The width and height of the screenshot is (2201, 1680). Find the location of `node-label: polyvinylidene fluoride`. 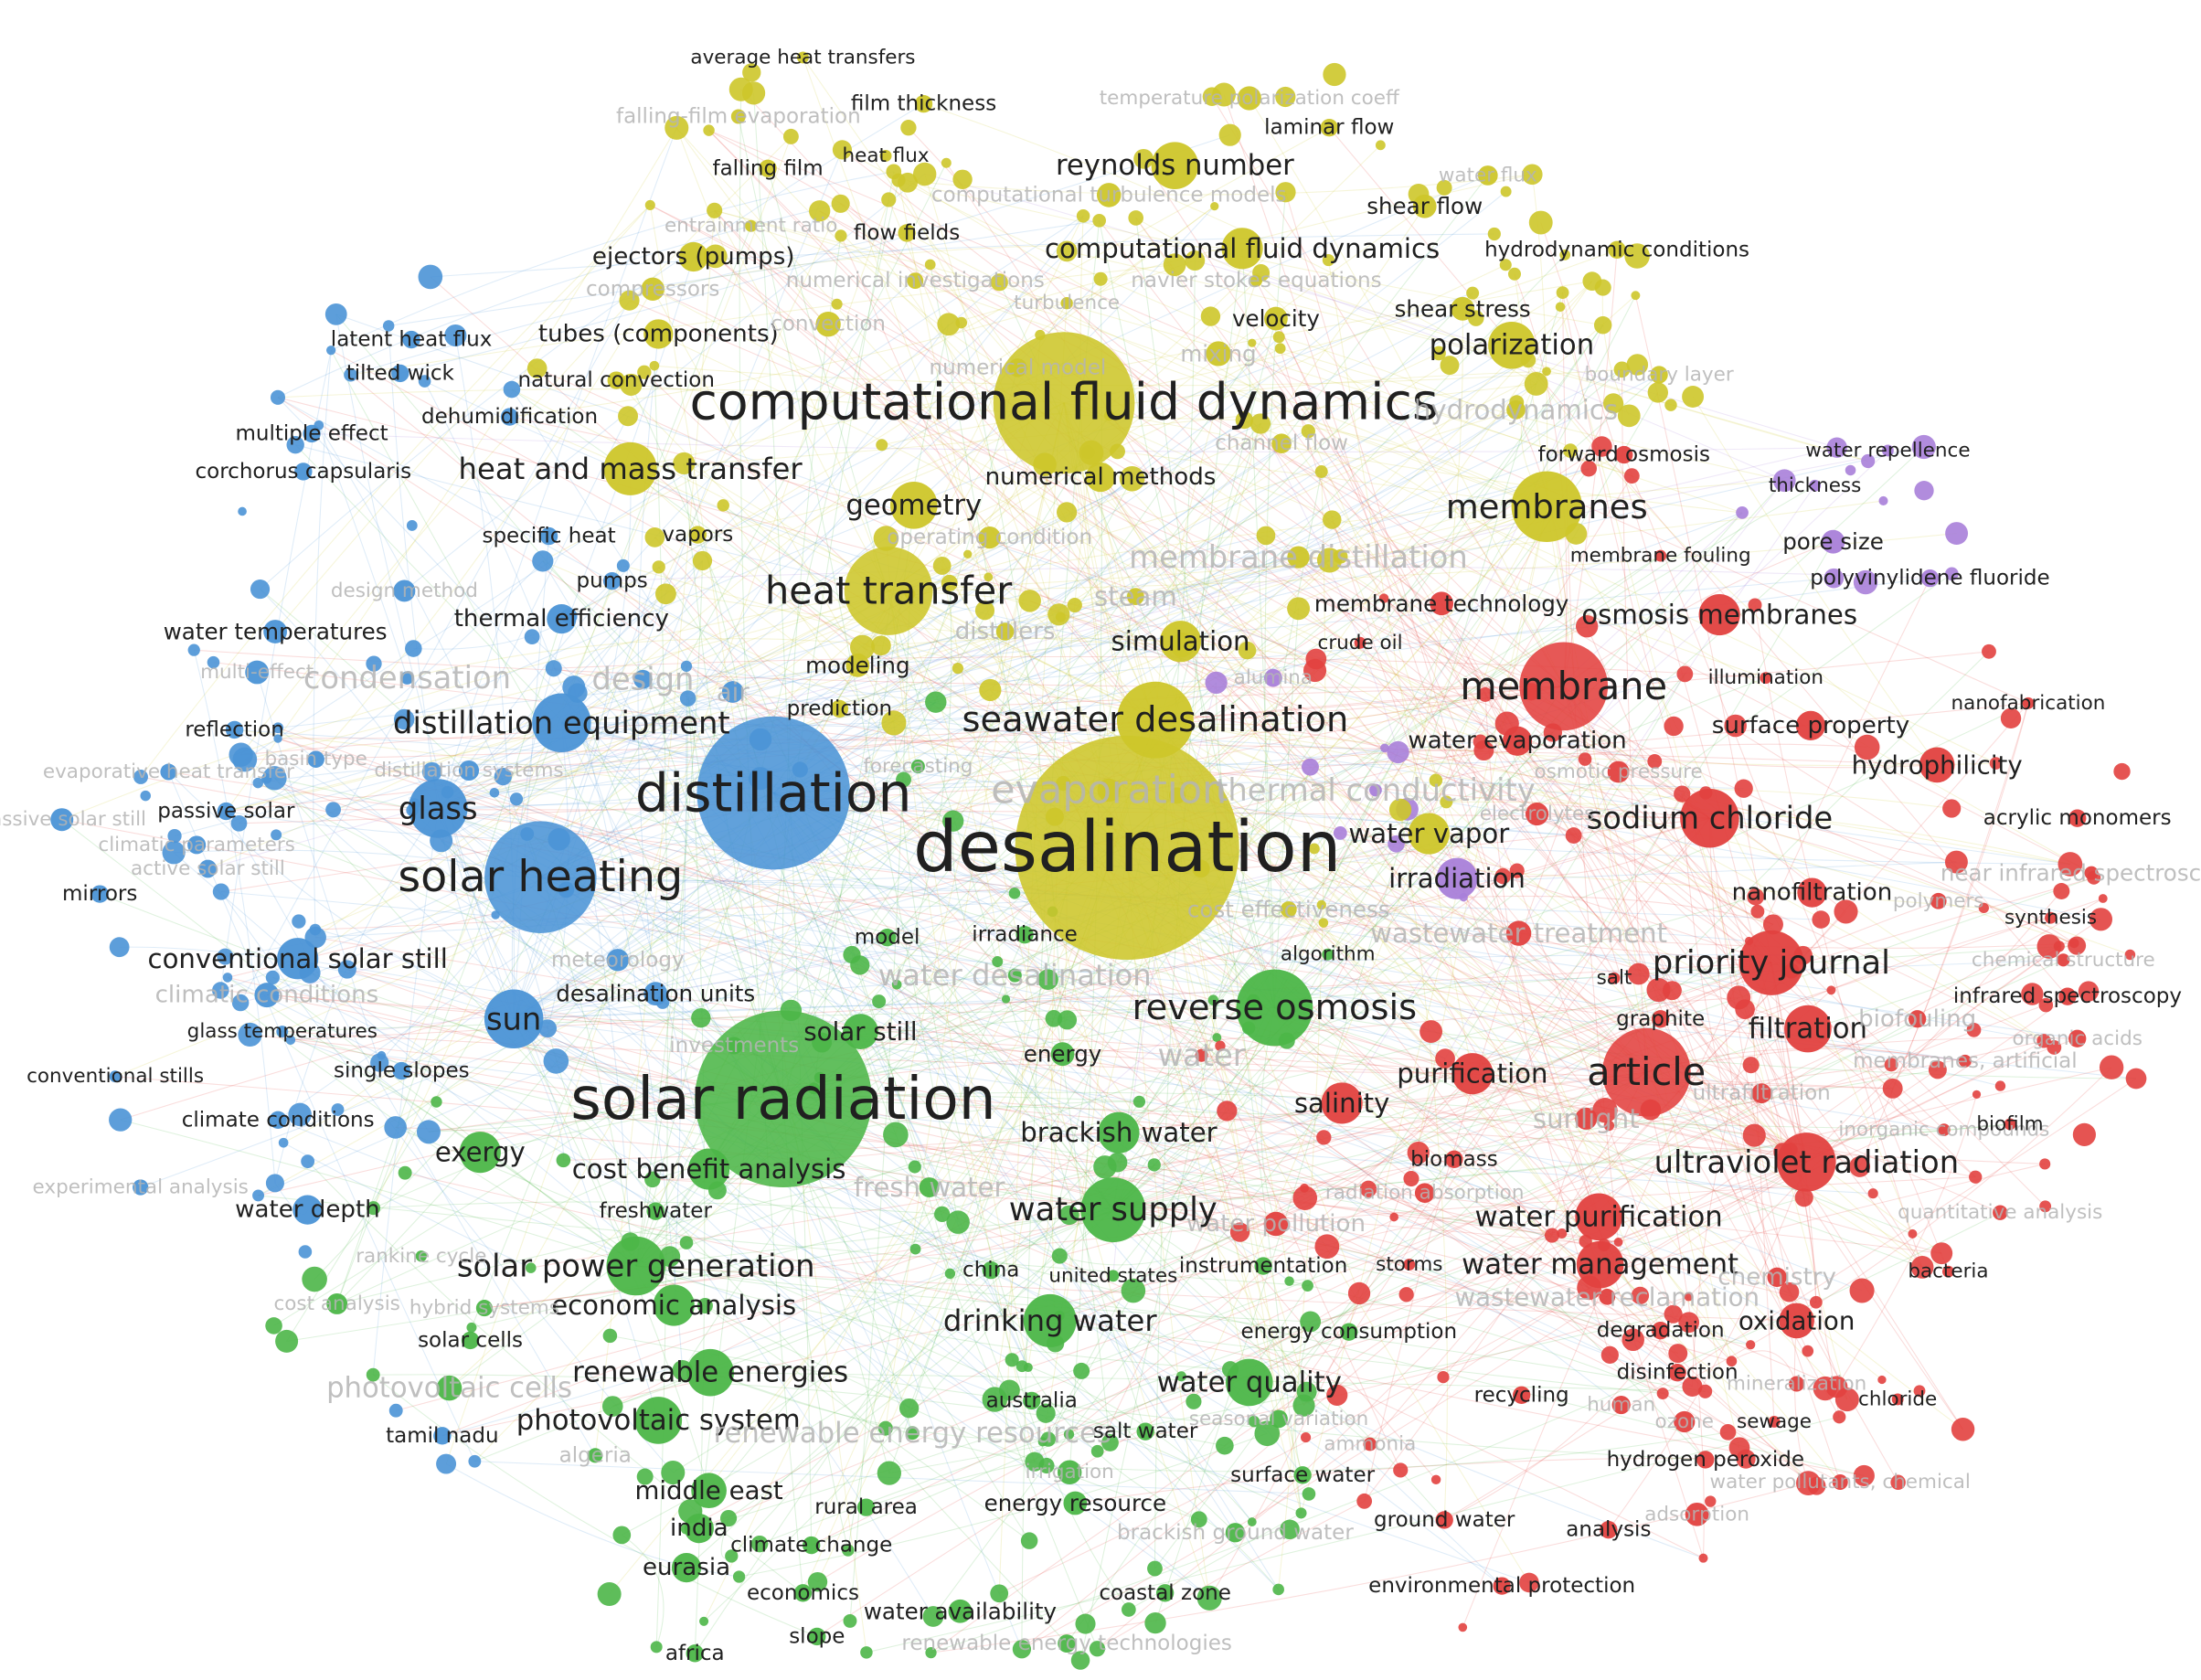

node-label: polyvinylidene fluoride is located at coordinates (1929, 579).